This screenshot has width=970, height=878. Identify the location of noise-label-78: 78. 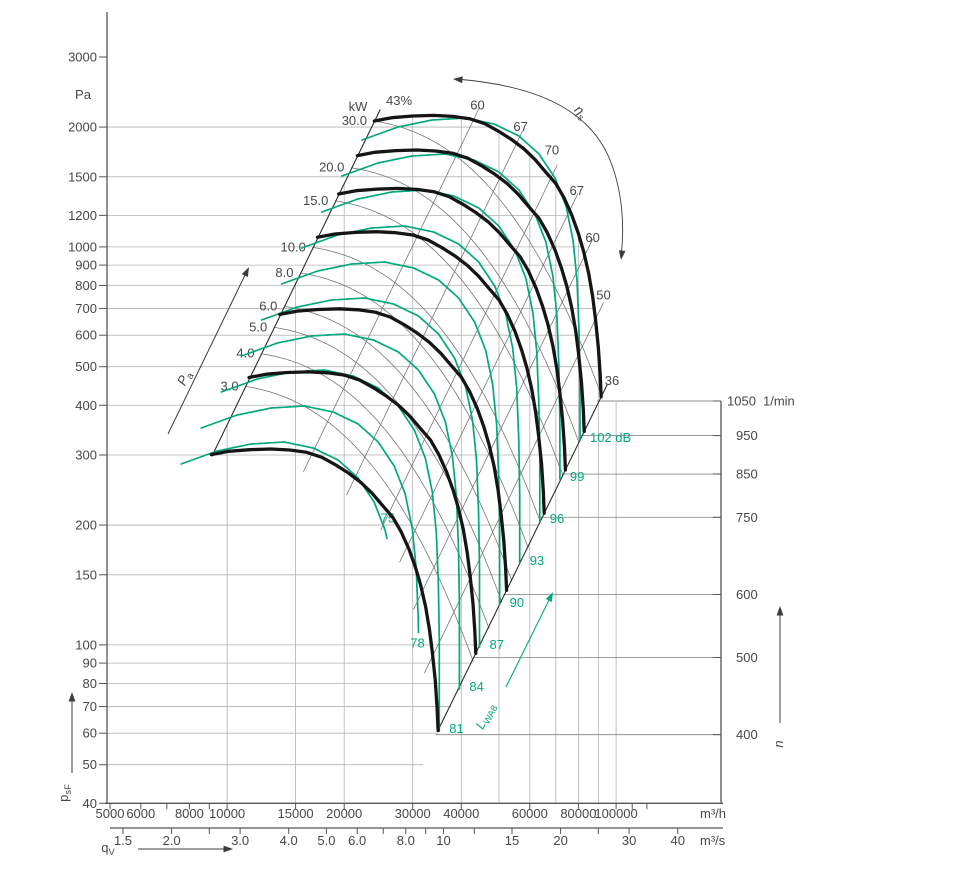
(417, 642).